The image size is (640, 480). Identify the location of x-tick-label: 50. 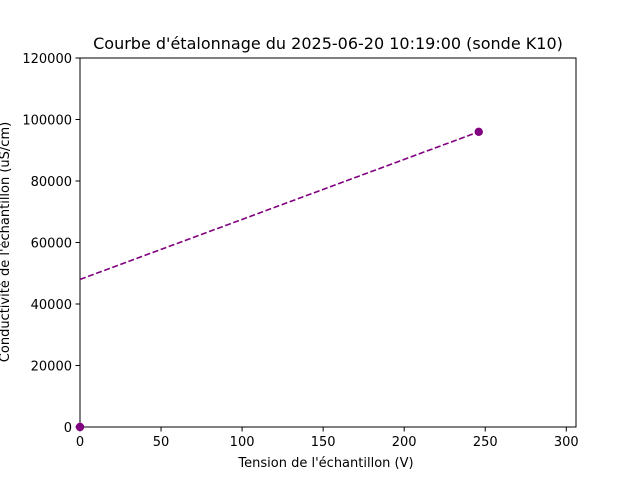
(161, 442).